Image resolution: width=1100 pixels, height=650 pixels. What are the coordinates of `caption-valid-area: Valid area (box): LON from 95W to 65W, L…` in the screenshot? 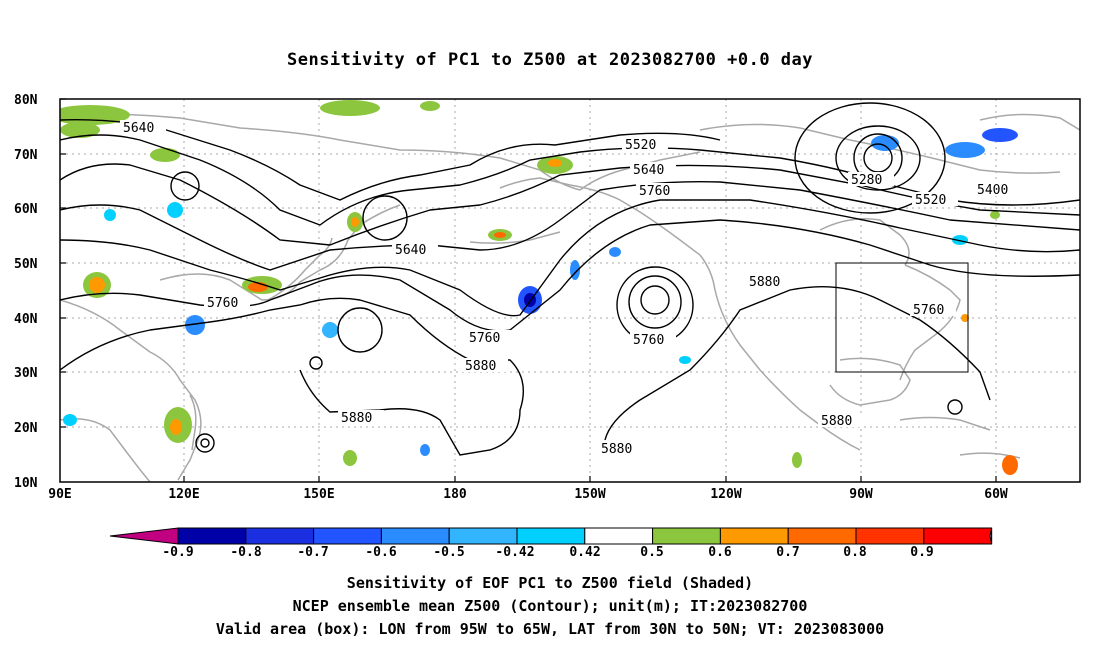 It's located at (550, 629).